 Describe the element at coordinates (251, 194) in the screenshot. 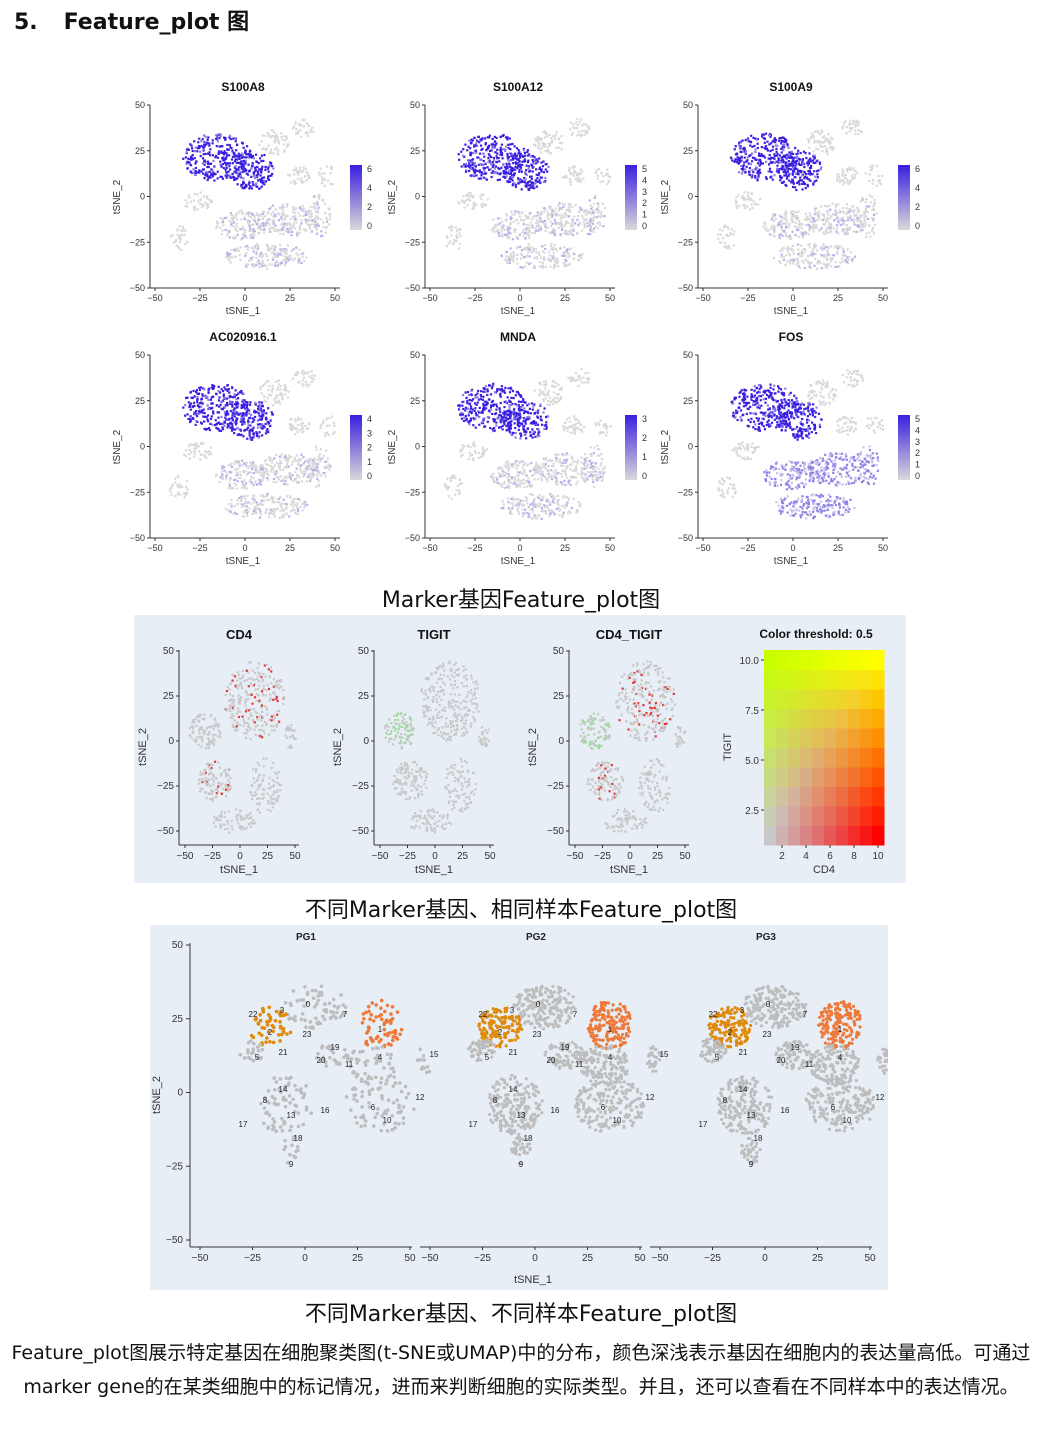

I see `cell-points` at that location.